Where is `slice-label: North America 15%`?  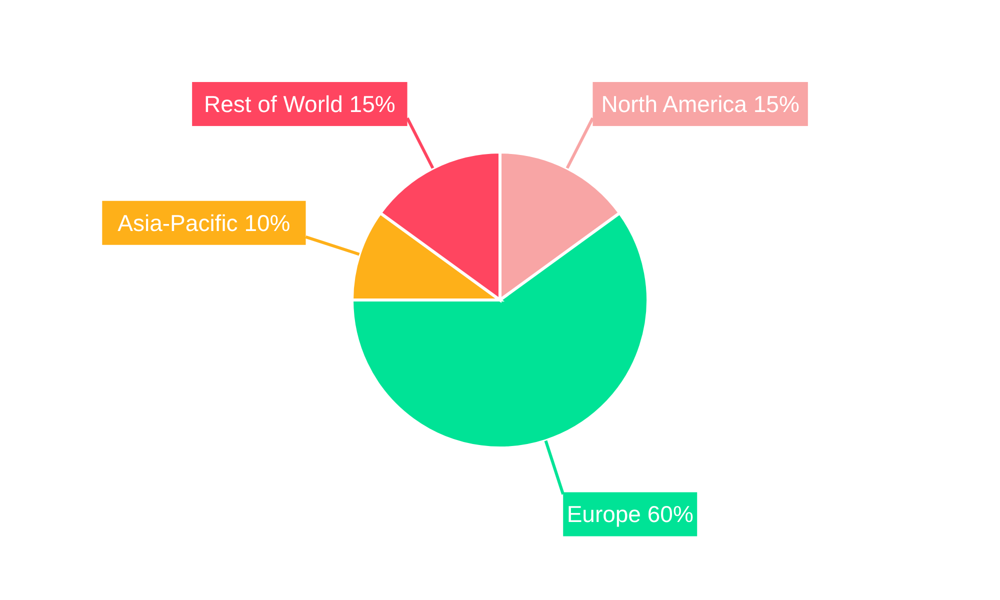 slice-label: North America 15% is located at coordinates (700, 104).